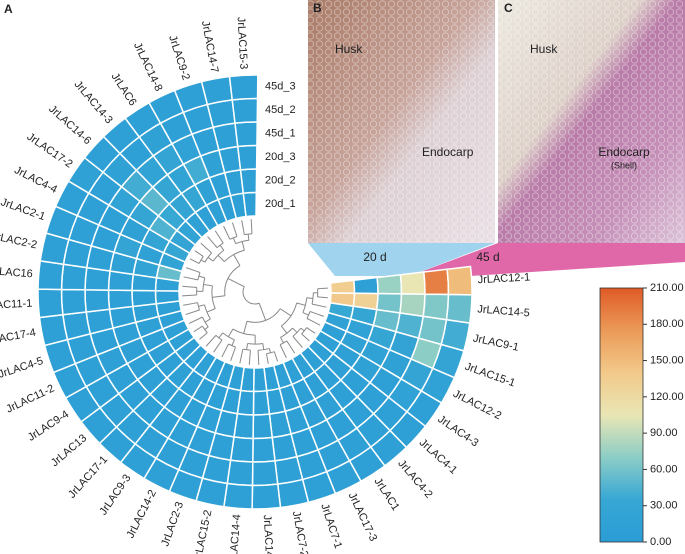  What do you see at coordinates (280, 204) in the screenshot?
I see `sample-label: 20d_1` at bounding box center [280, 204].